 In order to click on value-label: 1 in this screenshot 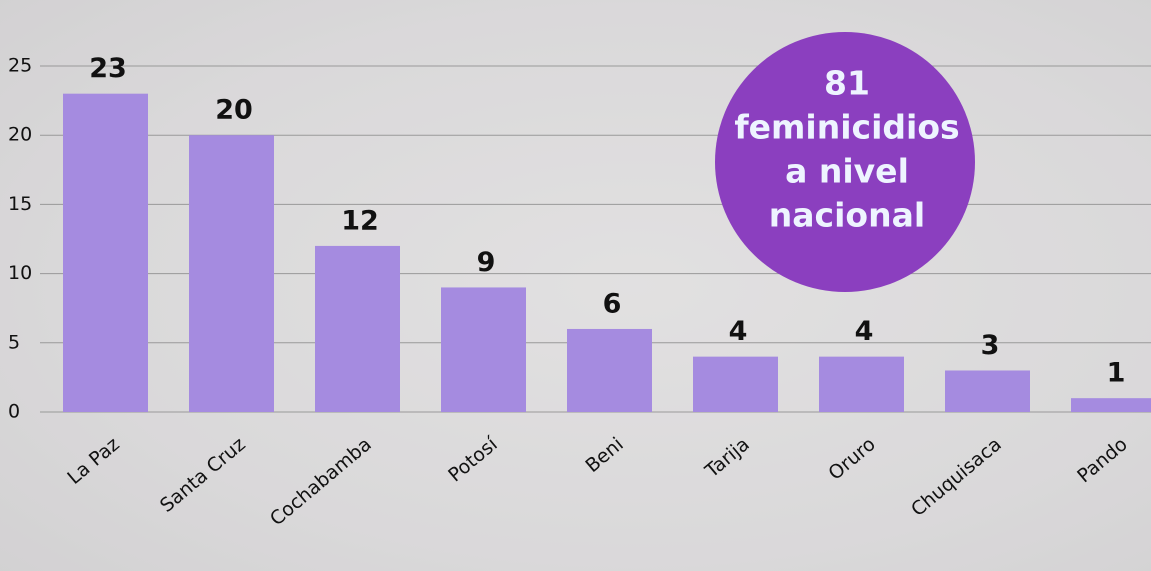, I will do `click(1116, 373)`.